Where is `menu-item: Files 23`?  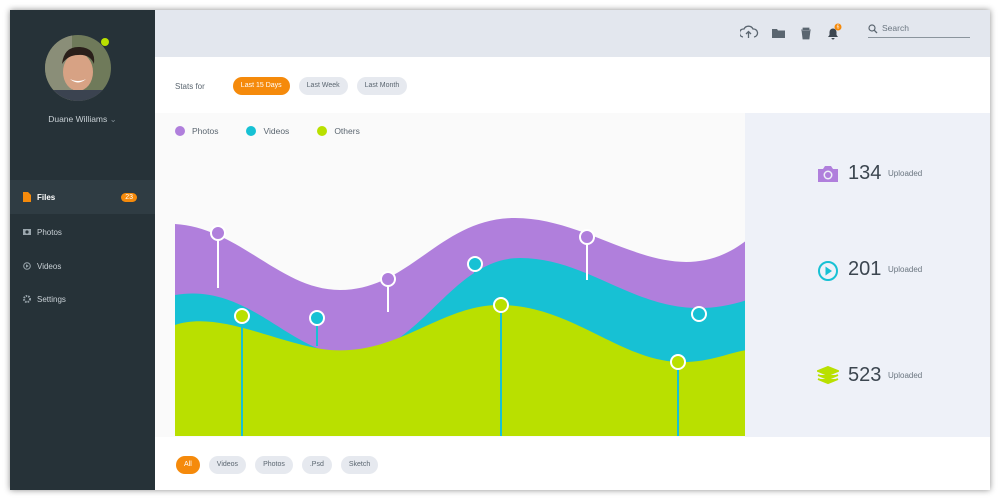 menu-item: Files 23 is located at coordinates (82, 197).